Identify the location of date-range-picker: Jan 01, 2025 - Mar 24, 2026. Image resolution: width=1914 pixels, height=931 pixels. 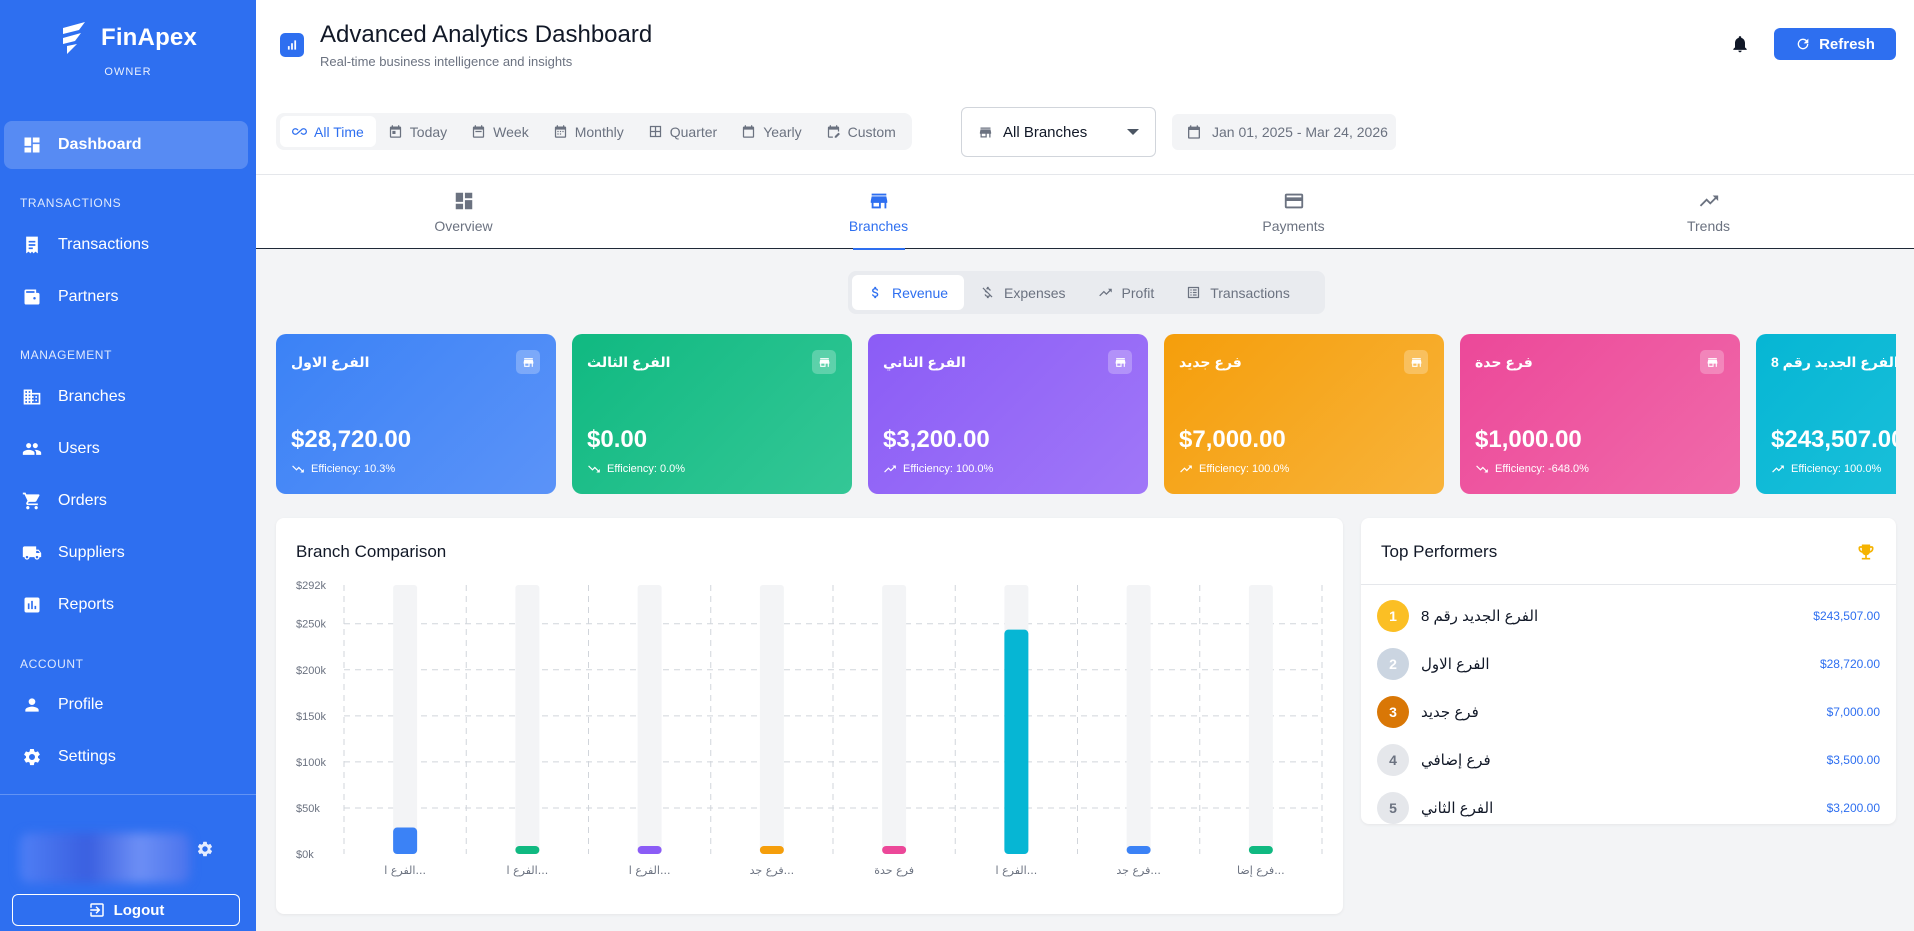
(1284, 132).